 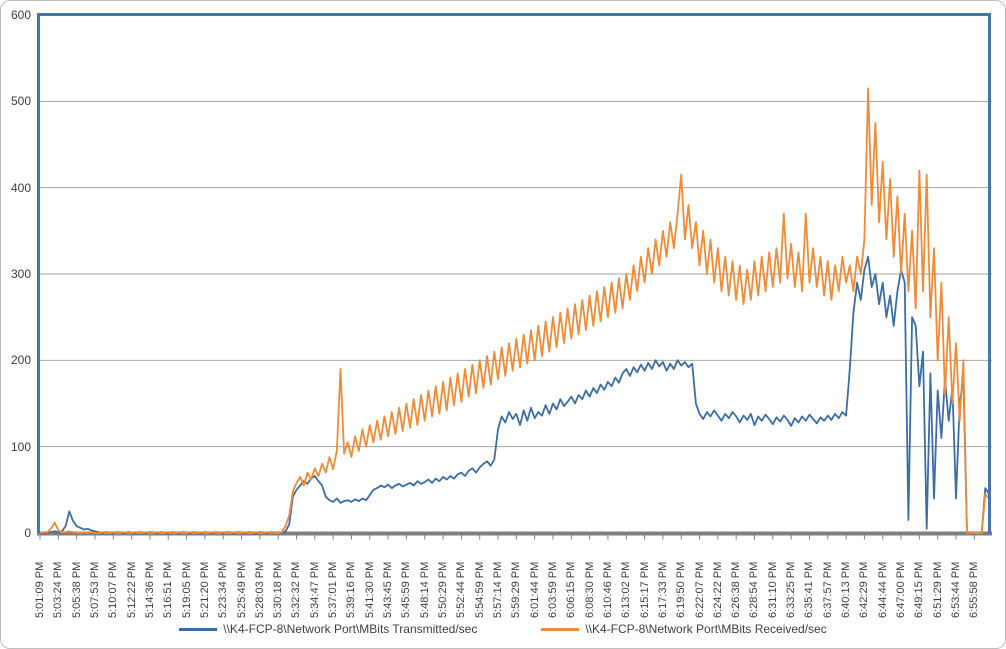 I want to click on x-axis-label: 6:01:44 PM, so click(x=534, y=589).